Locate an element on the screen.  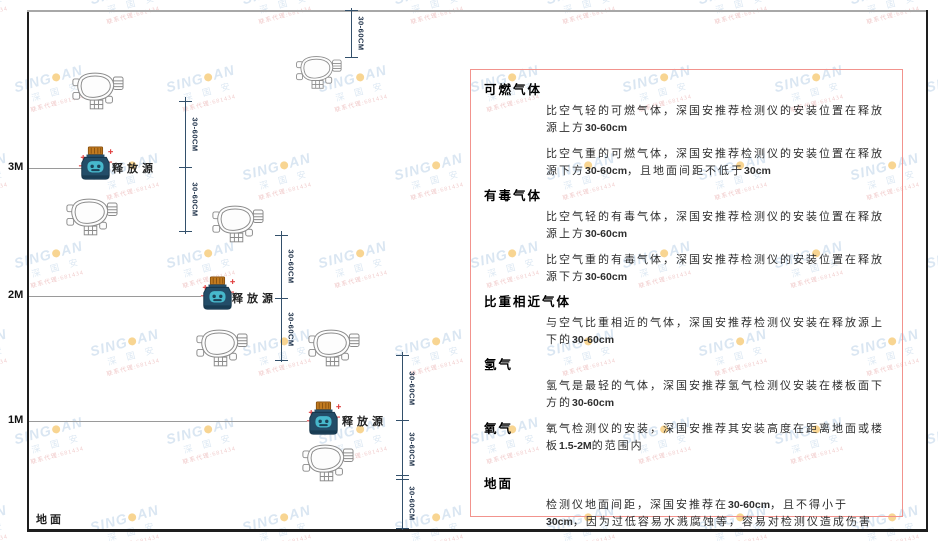
section-paragraph: 比空气轻的有毒气体，深国安推荐检测仪的安装位置在释放源上方30-60cm is located at coordinates (715, 225).